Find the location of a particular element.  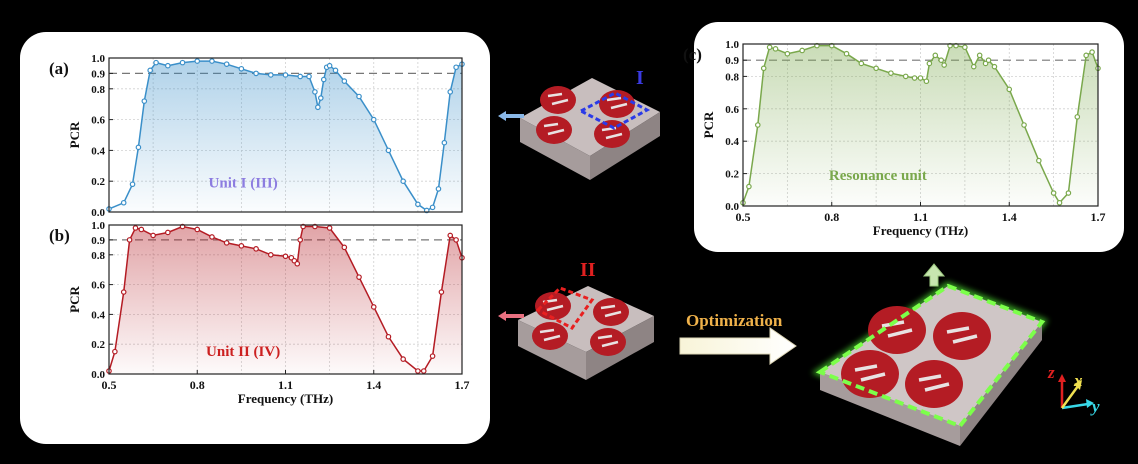

x-tick-label: 1.7 is located at coordinates (462, 385).